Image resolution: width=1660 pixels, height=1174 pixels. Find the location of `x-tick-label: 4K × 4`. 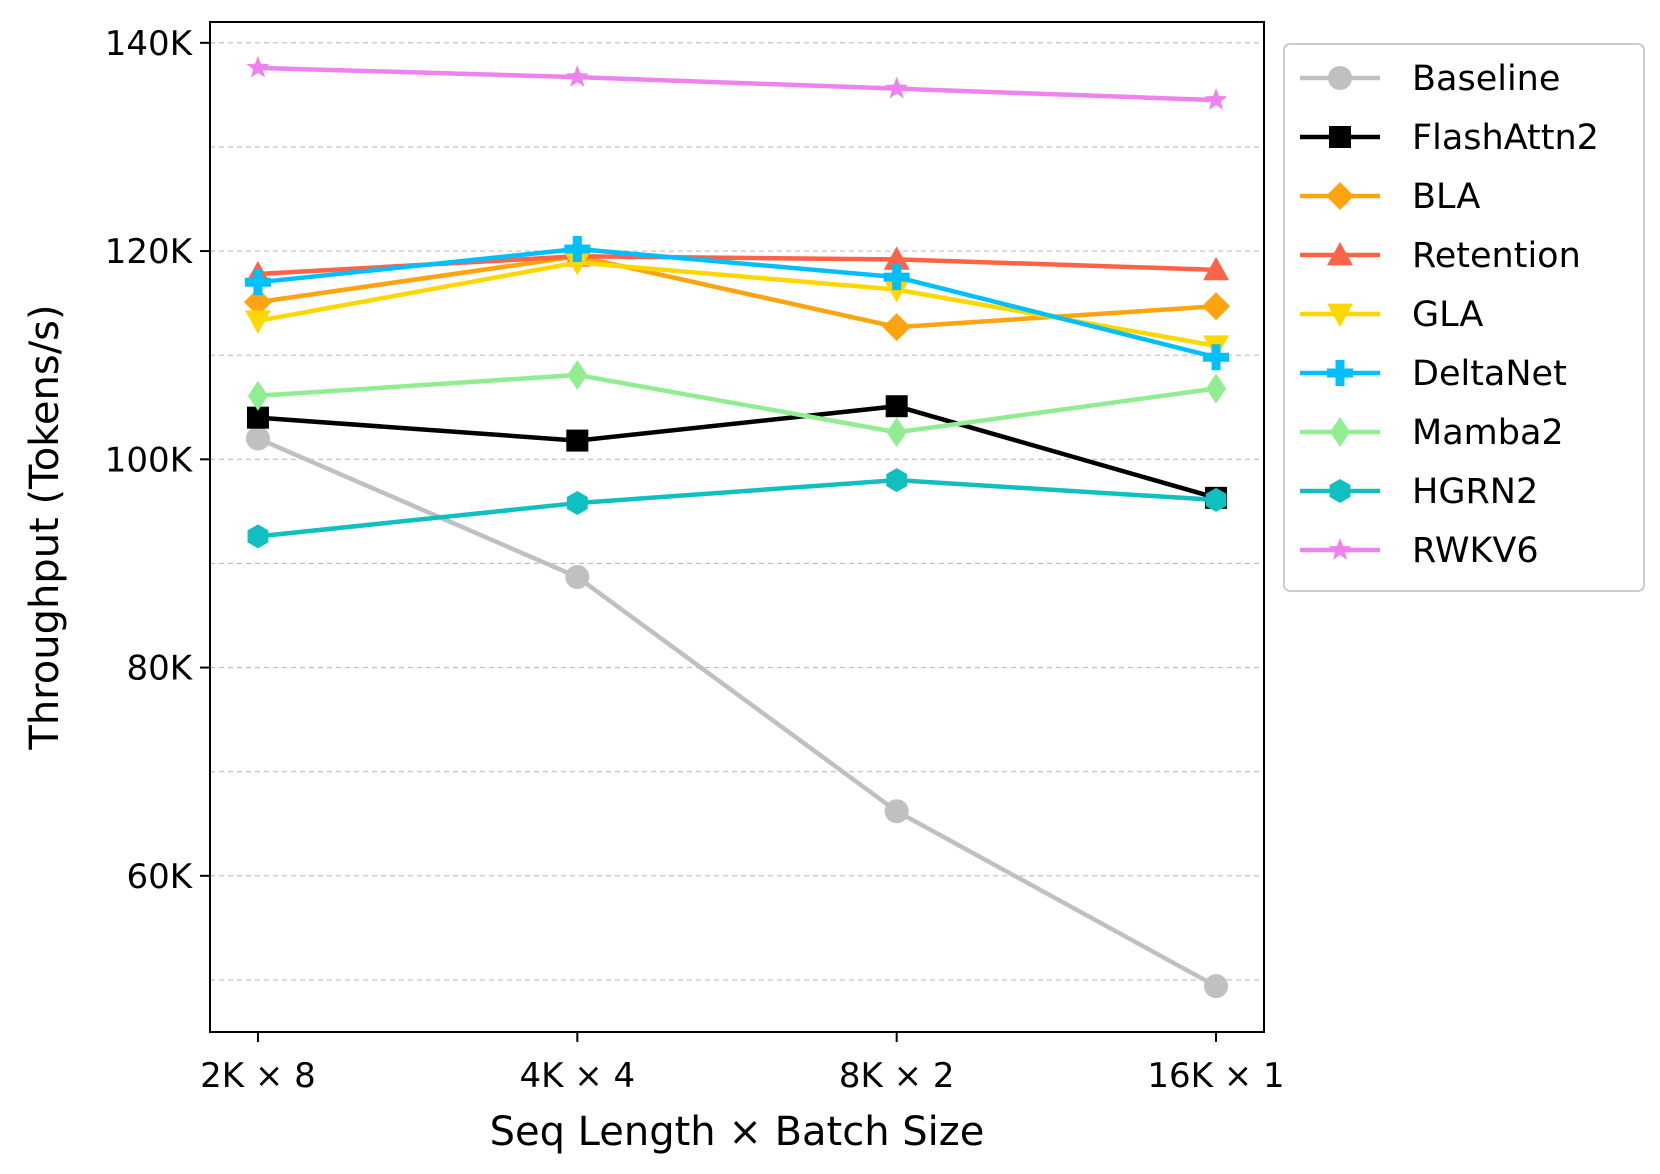

x-tick-label: 4K × 4 is located at coordinates (577, 1076).